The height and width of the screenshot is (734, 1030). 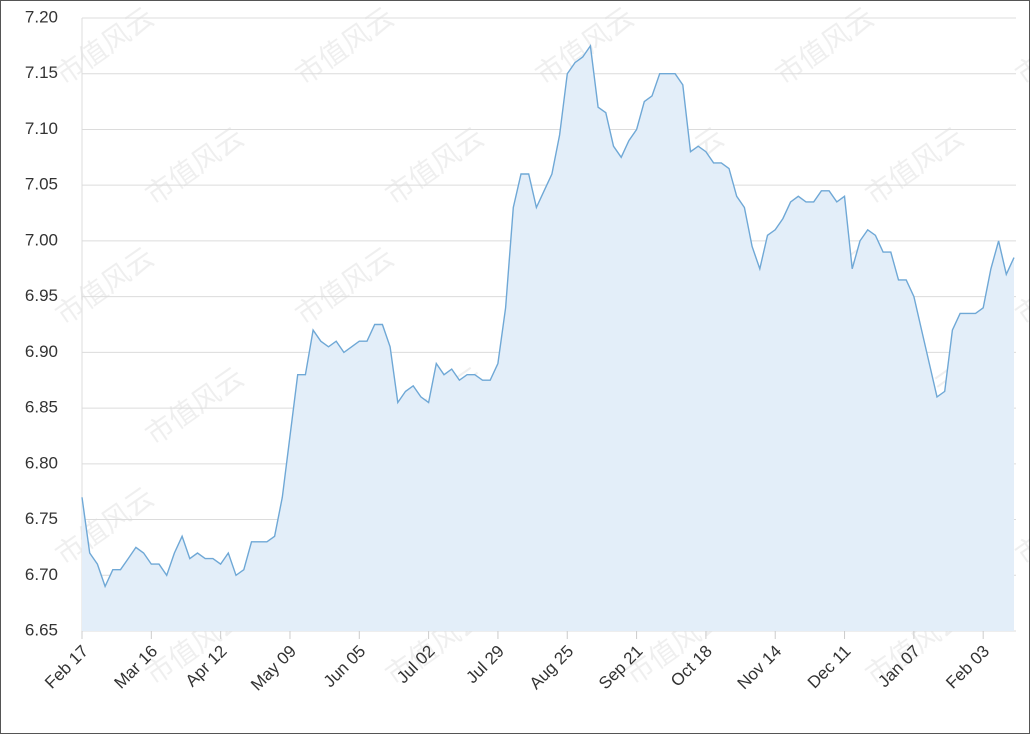 I want to click on y-tick-label: 7.05, so click(x=41, y=184).